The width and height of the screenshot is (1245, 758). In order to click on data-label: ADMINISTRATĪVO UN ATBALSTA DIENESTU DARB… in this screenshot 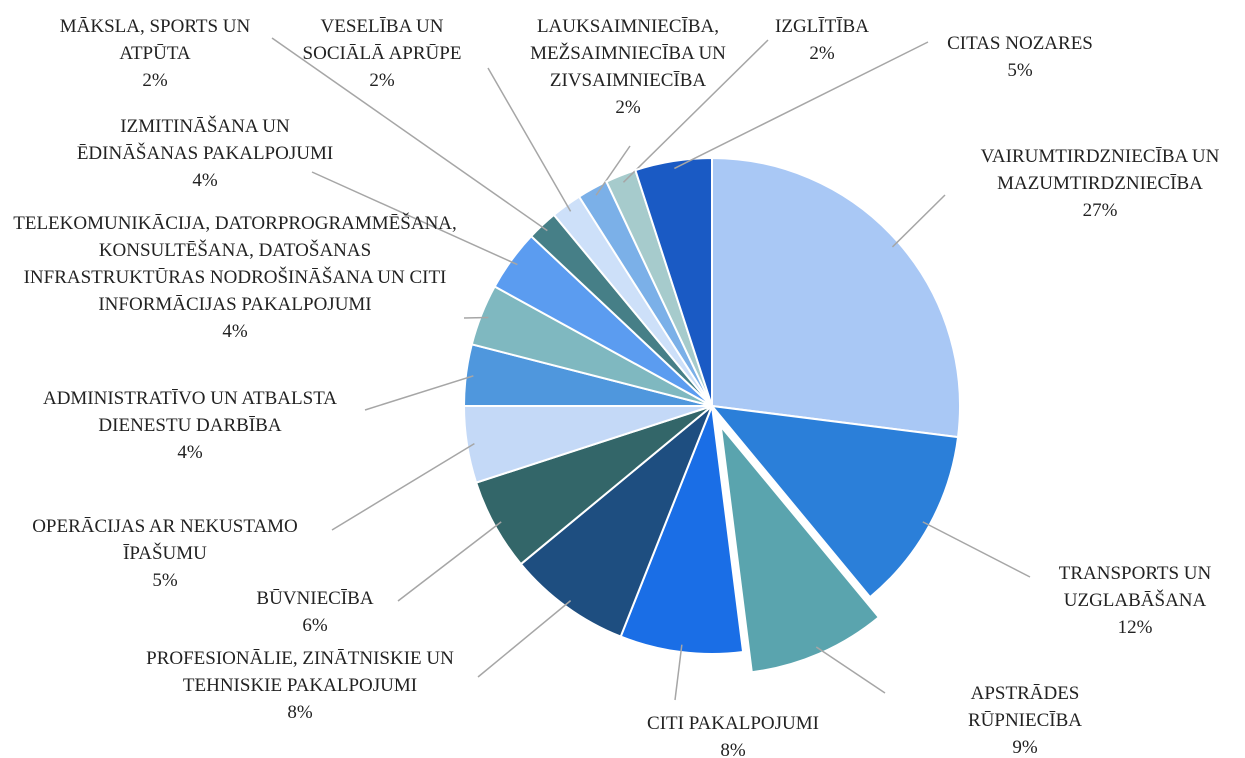, I will do `click(190, 425)`.